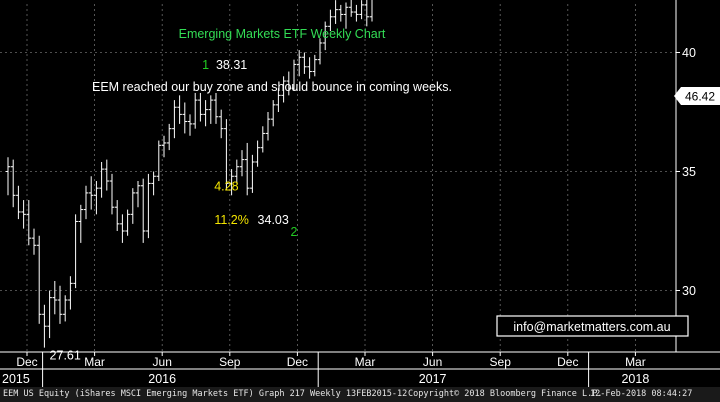 This screenshot has width=720, height=402. Describe the element at coordinates (226, 187) in the screenshot. I see `annotation-label: 4.28` at that location.